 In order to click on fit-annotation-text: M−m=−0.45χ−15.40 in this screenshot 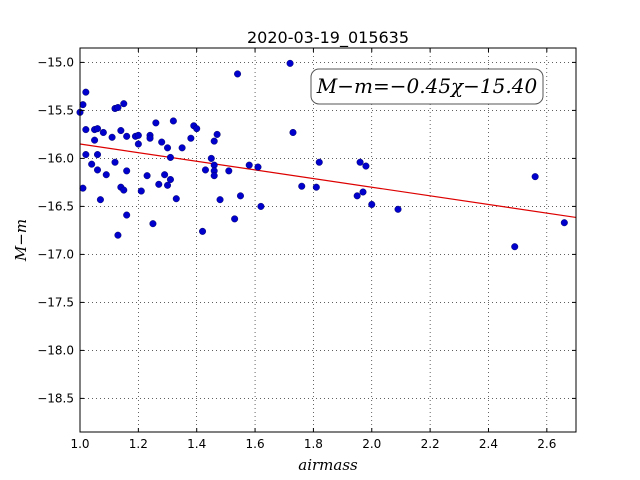, I will do `click(427, 86)`.